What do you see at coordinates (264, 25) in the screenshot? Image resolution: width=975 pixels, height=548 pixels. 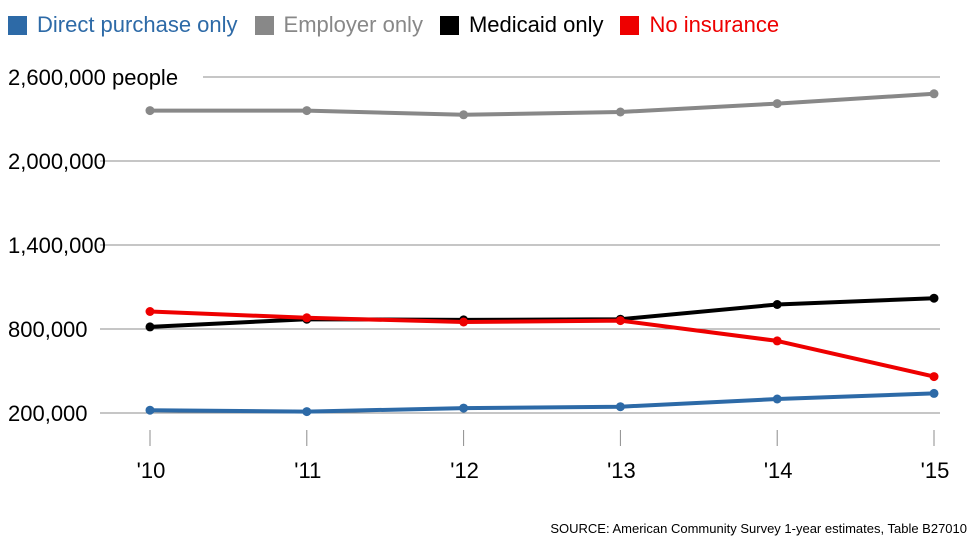 I see `legend-swatch-employer` at bounding box center [264, 25].